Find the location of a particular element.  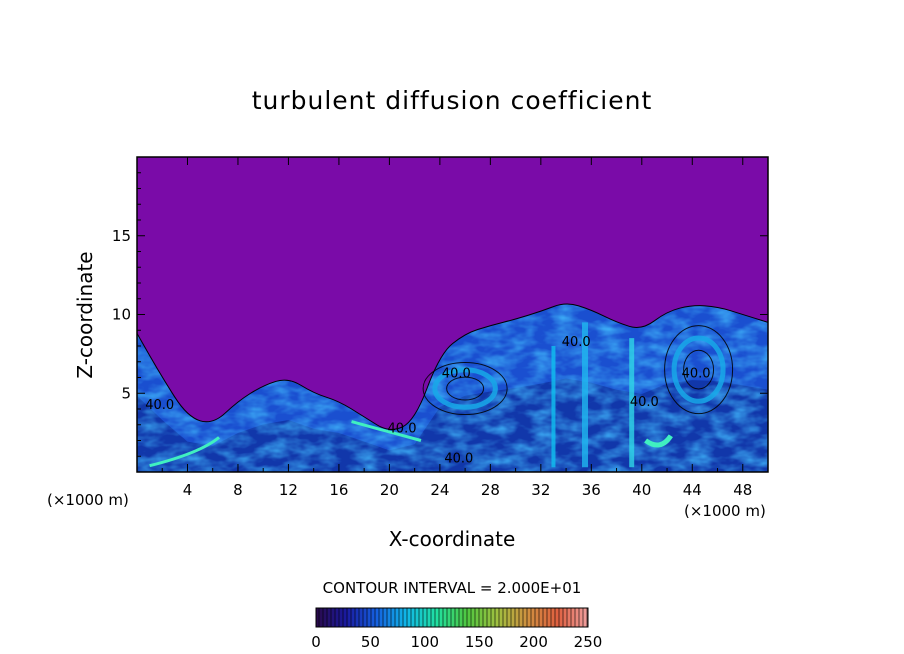

x-axis-title: X-coordinate is located at coordinates (452, 539).